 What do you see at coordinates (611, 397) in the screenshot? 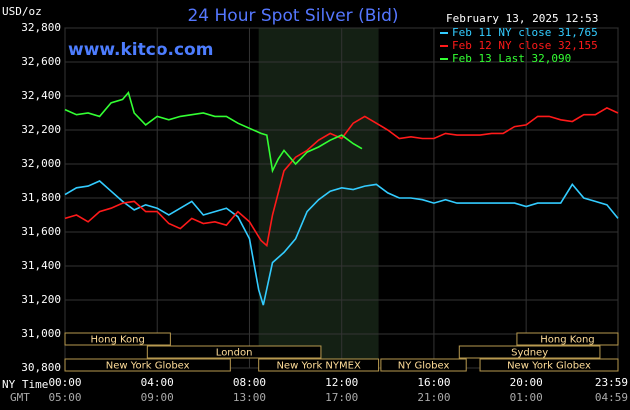
I see `gmt-tick-label: 04:59` at bounding box center [611, 397].